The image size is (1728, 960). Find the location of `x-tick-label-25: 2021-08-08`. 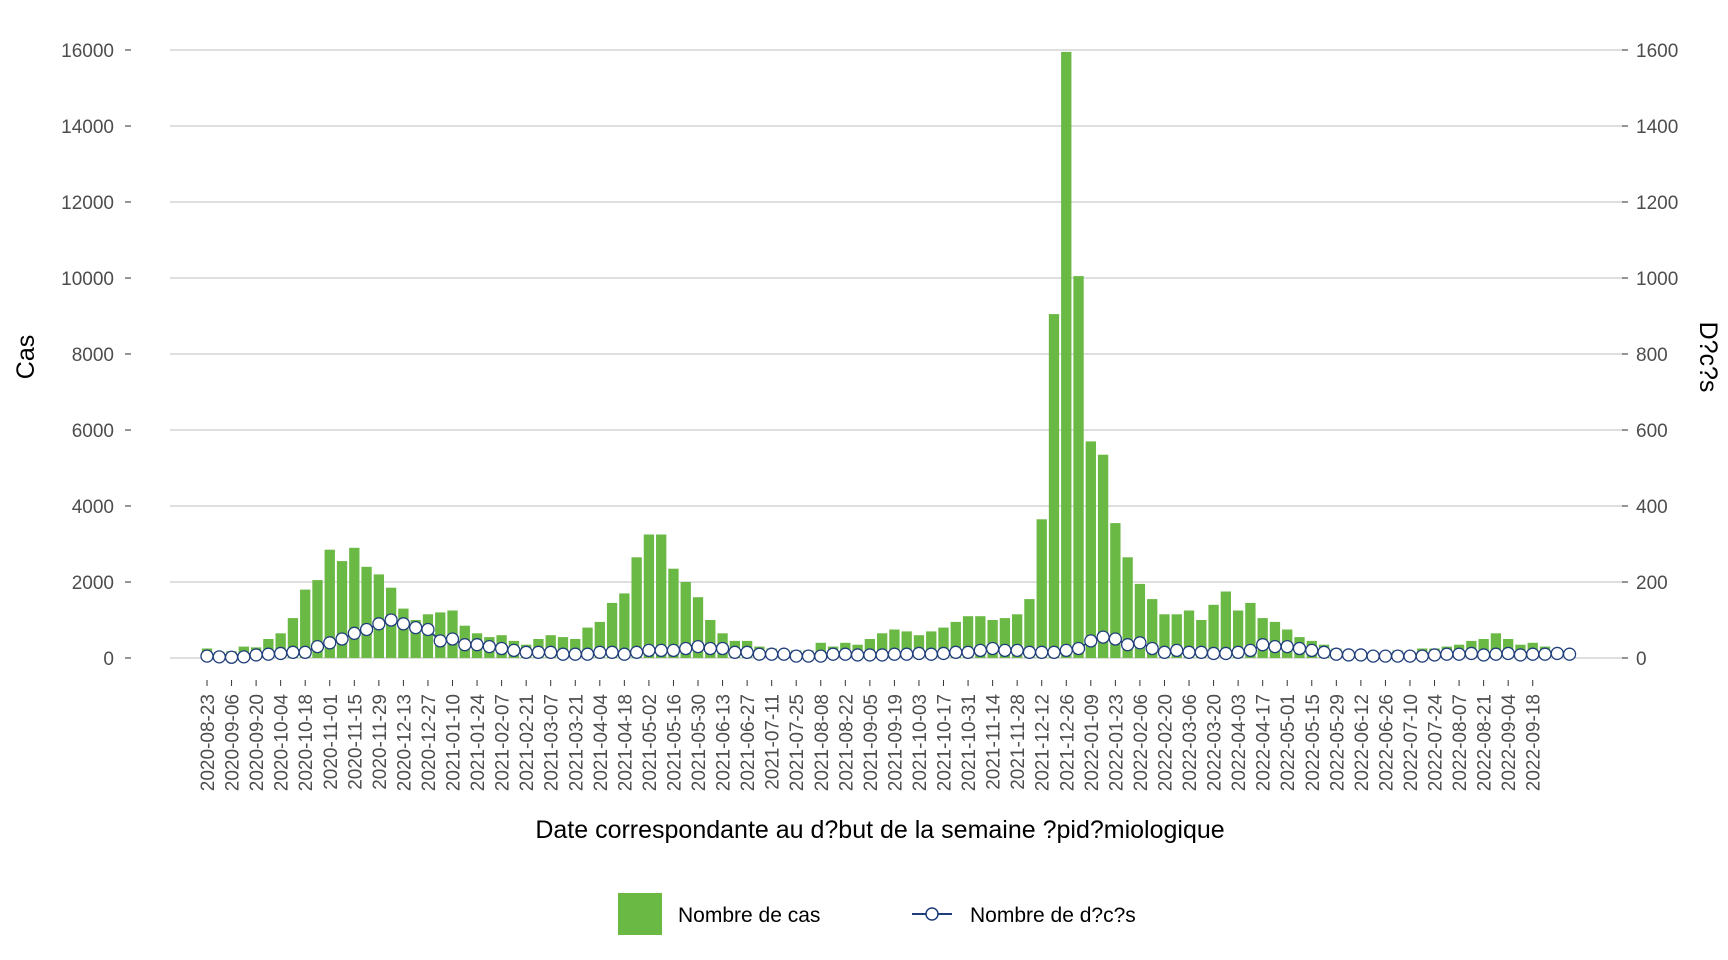

x-tick-label-25: 2021-08-08 is located at coordinates (822, 742).